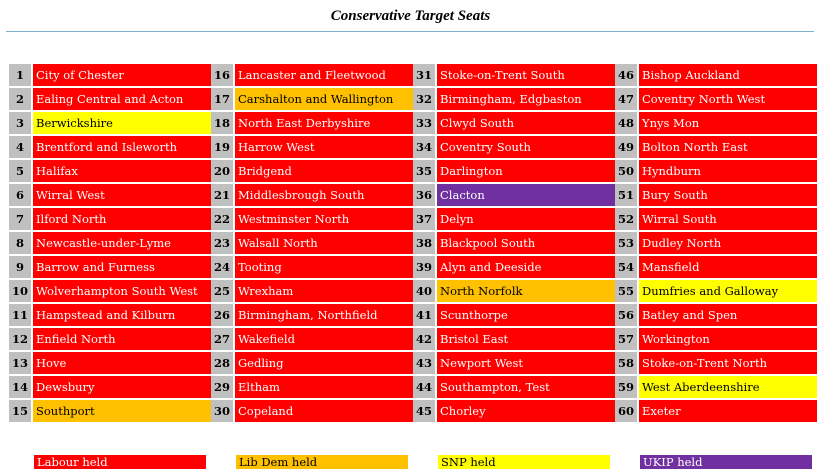 Image resolution: width=821 pixels, height=476 pixels. I want to click on table-row: 38 Blackpool South, so click(514, 243).